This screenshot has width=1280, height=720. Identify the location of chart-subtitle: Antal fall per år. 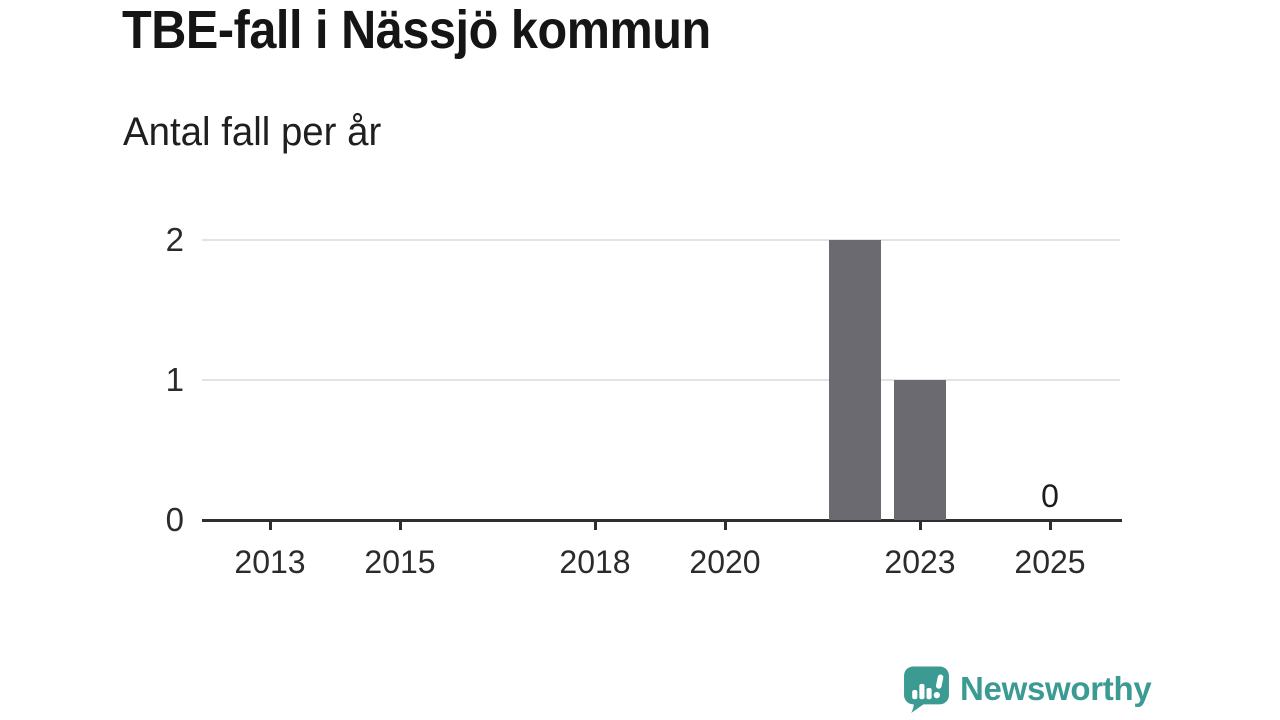
(252, 132).